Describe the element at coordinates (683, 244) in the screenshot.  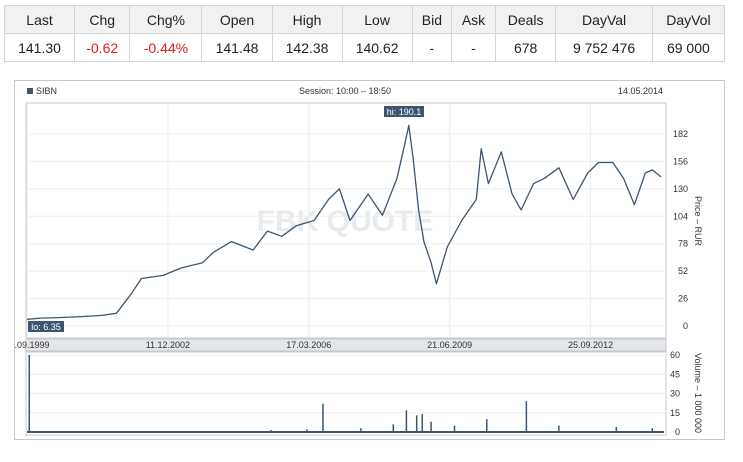
I see `price-tick-label: 78` at that location.